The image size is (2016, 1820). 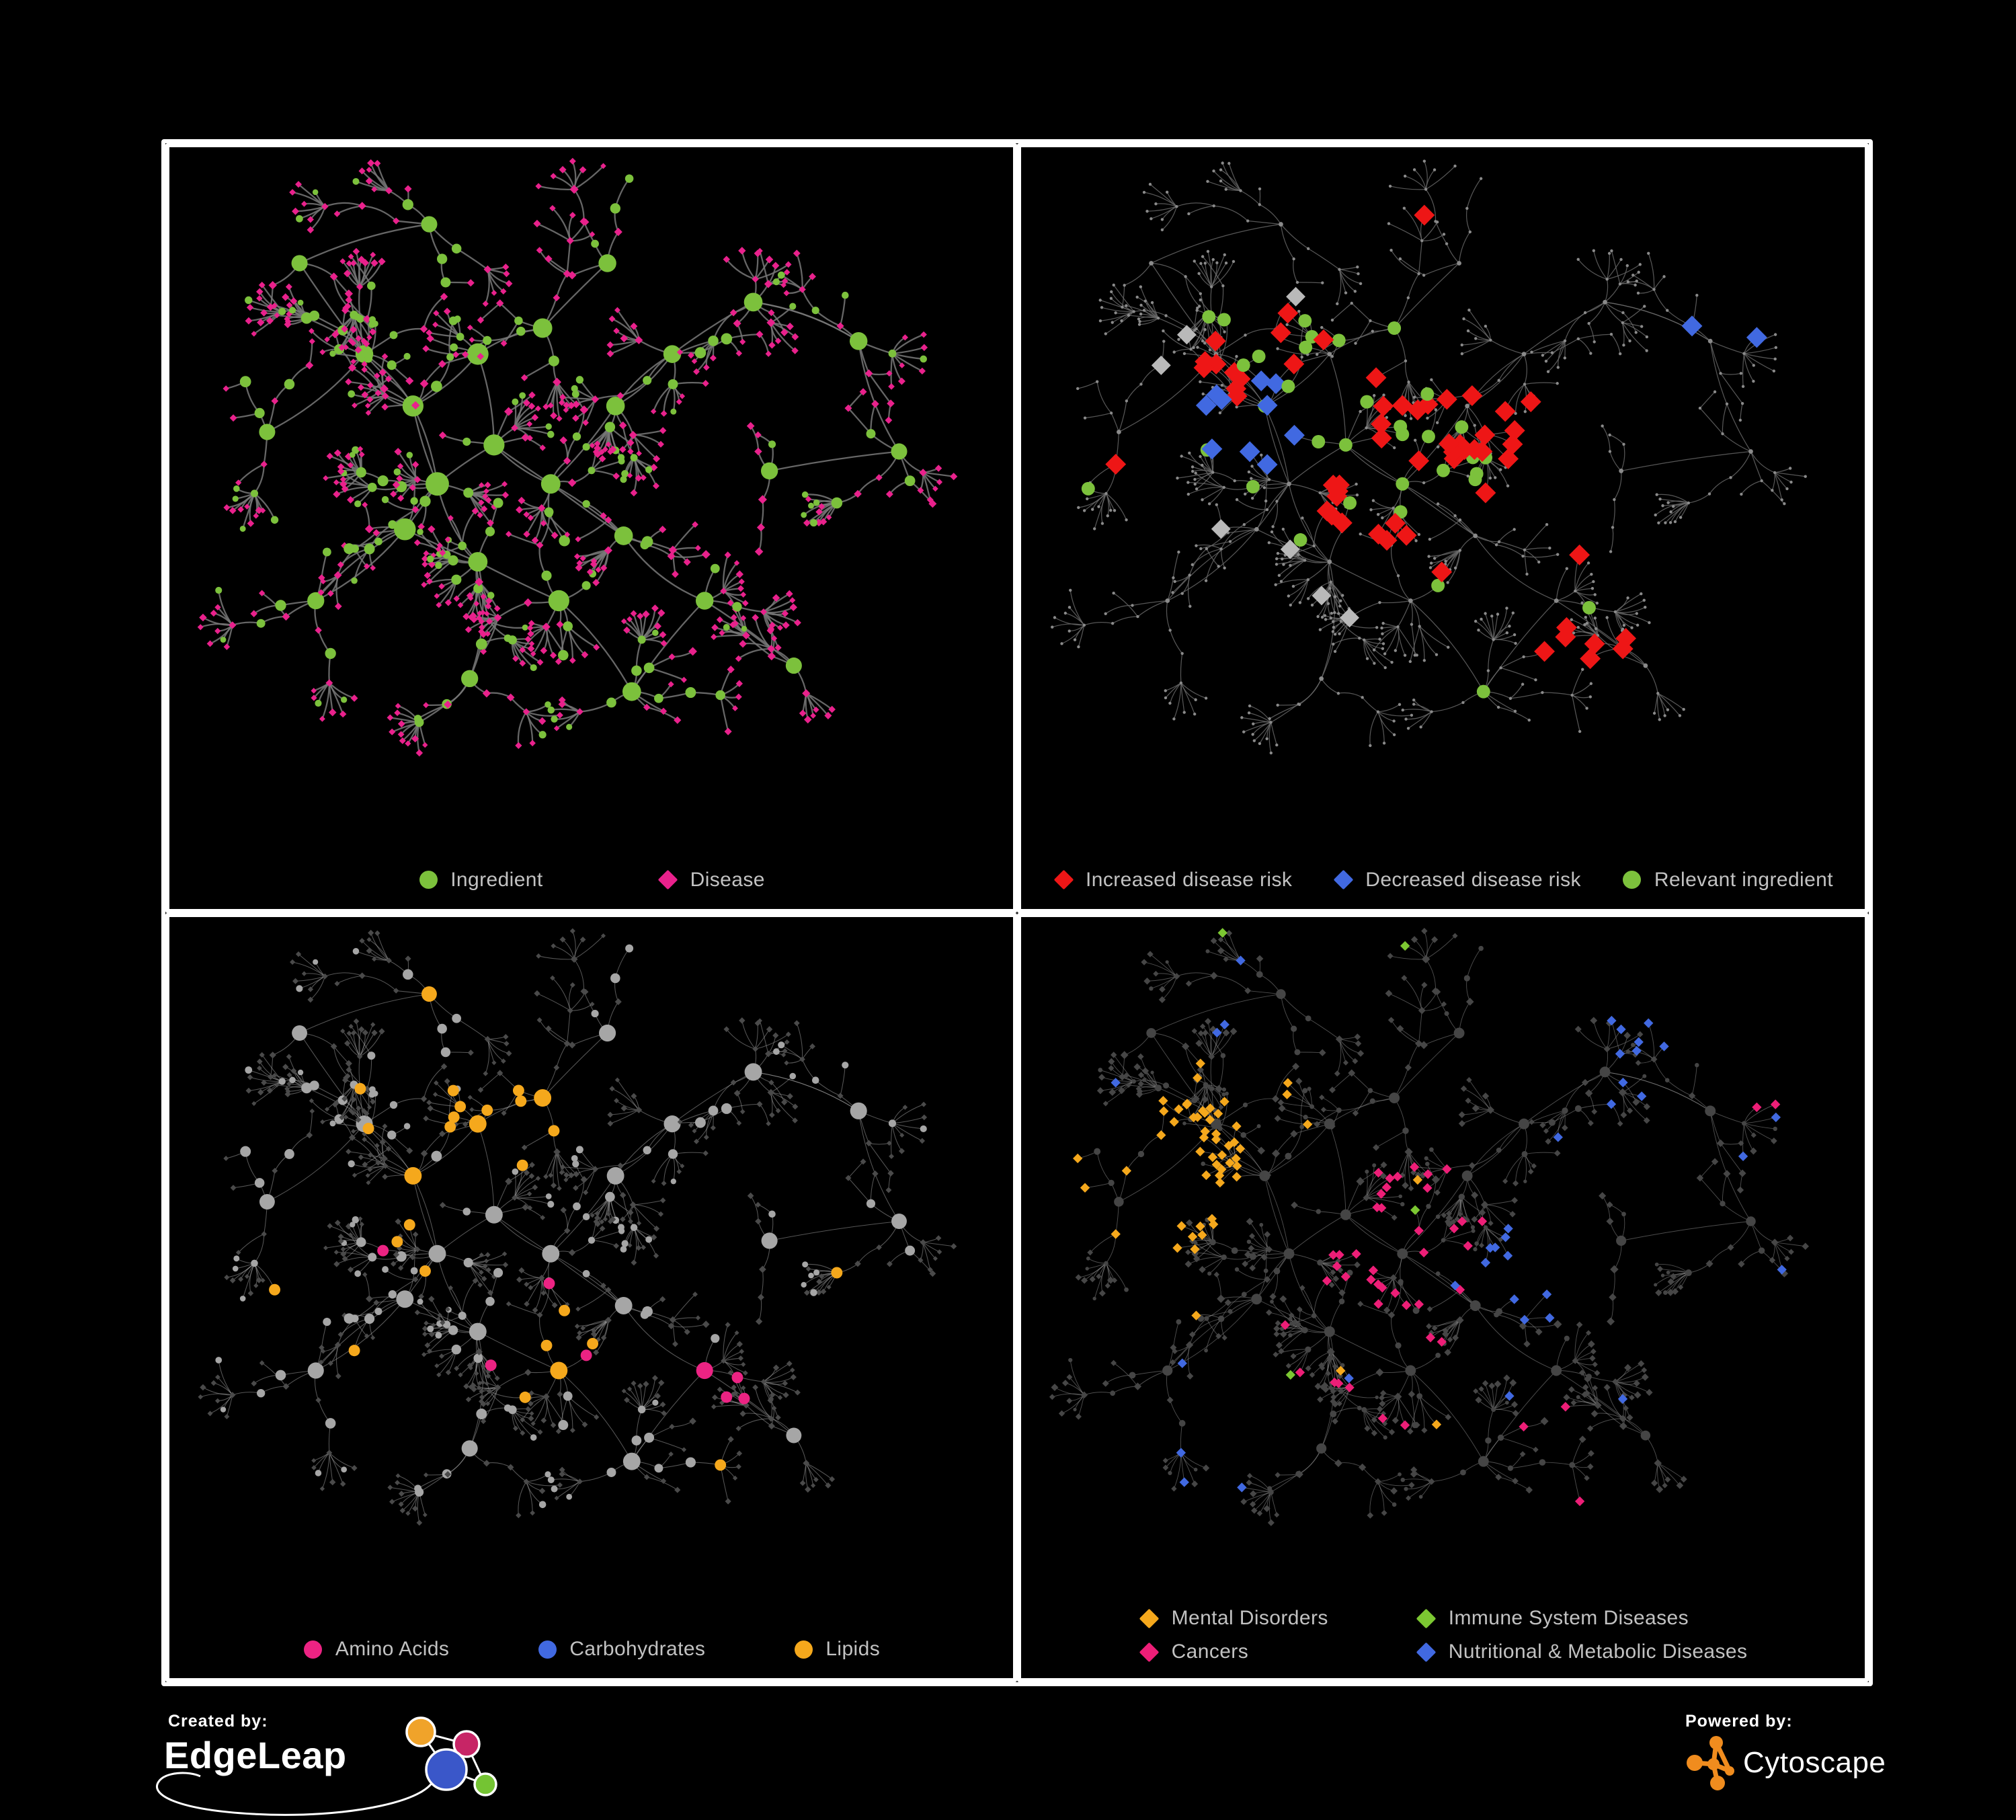 I want to click on edgeleap-logo, so click(x=326, y=1766).